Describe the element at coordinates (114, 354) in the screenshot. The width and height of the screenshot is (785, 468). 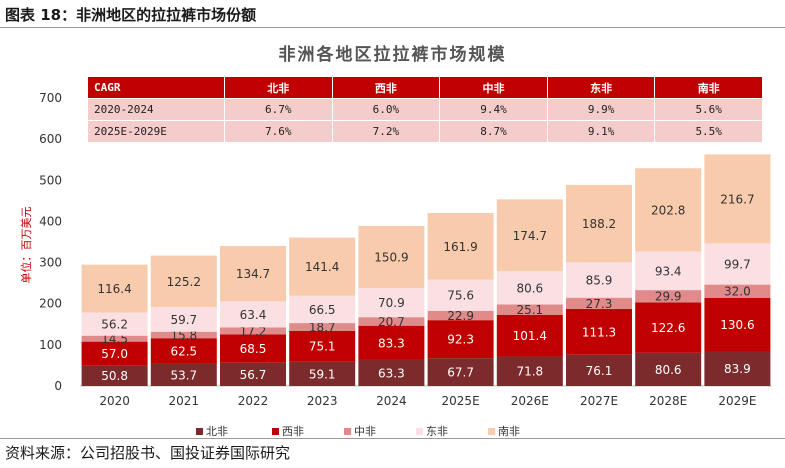
I see `data-label: 57.0` at that location.